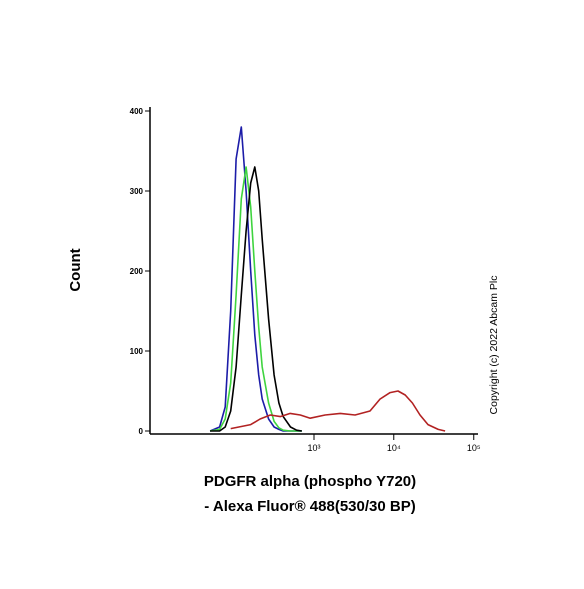  Describe the element at coordinates (75, 269) in the screenshot. I see `y-axis-label: Count` at that location.